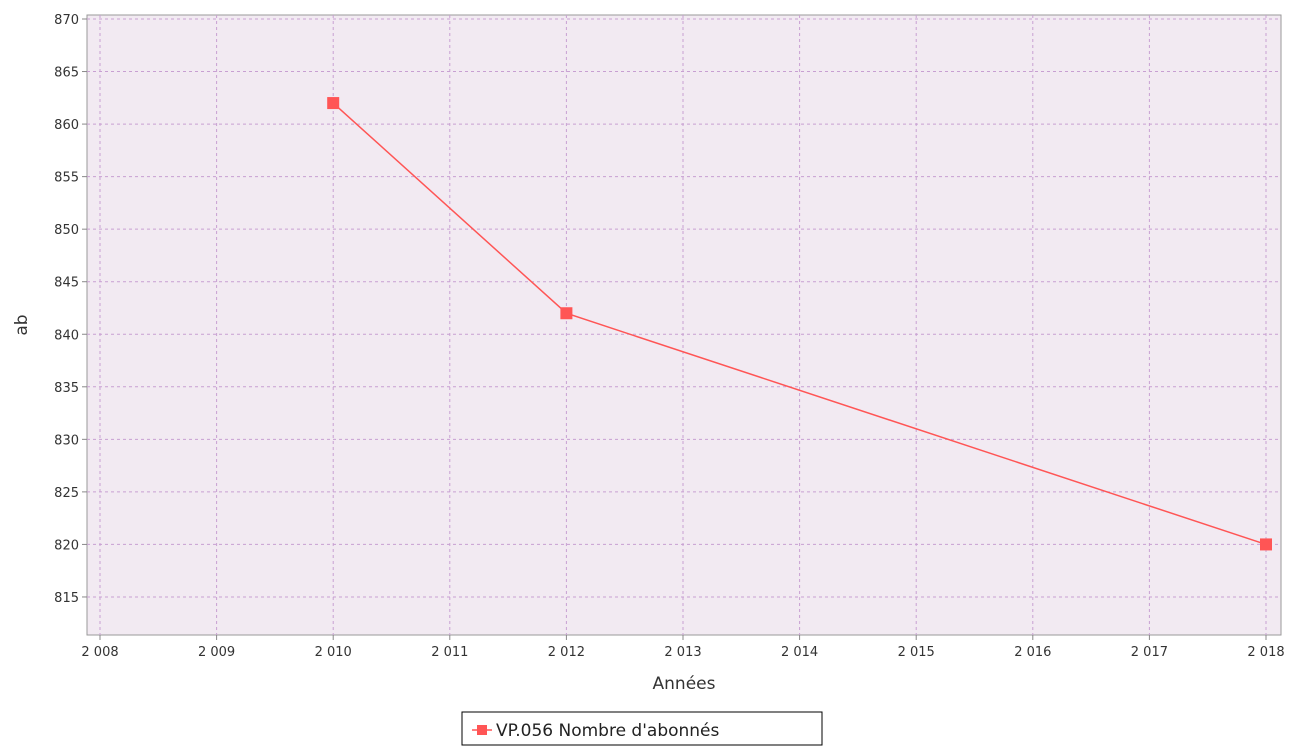  What do you see at coordinates (916, 652) in the screenshot?
I see `x-tick-label: 2 015` at bounding box center [916, 652].